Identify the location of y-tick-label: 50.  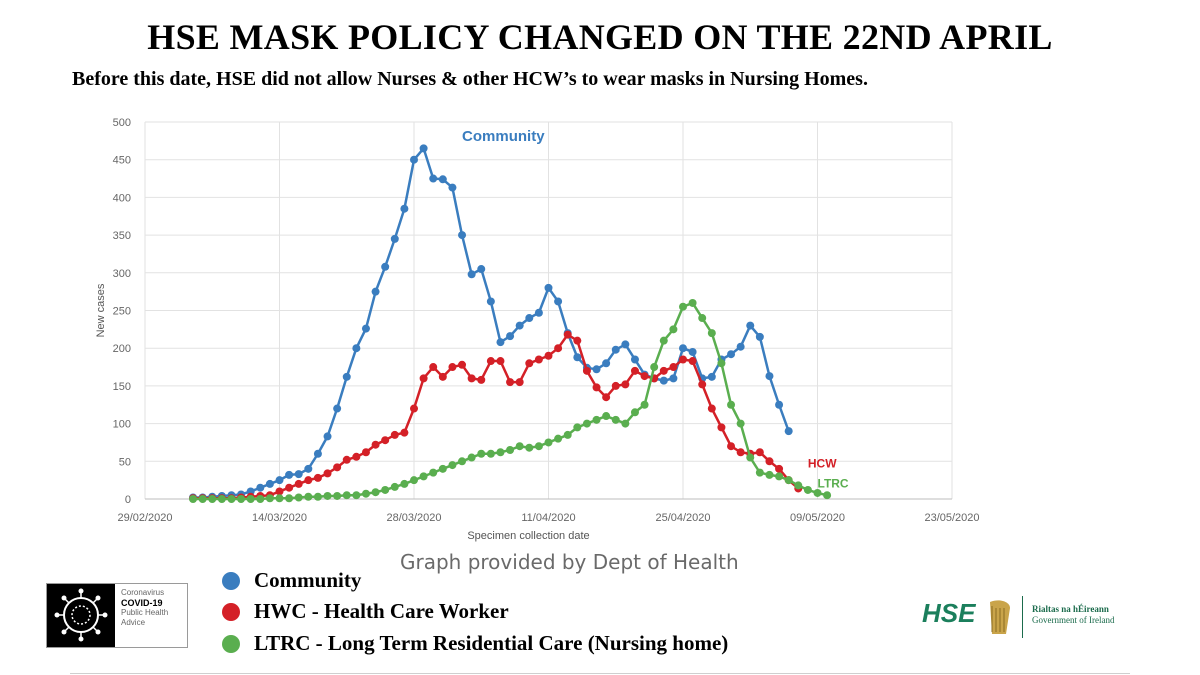
(125, 462).